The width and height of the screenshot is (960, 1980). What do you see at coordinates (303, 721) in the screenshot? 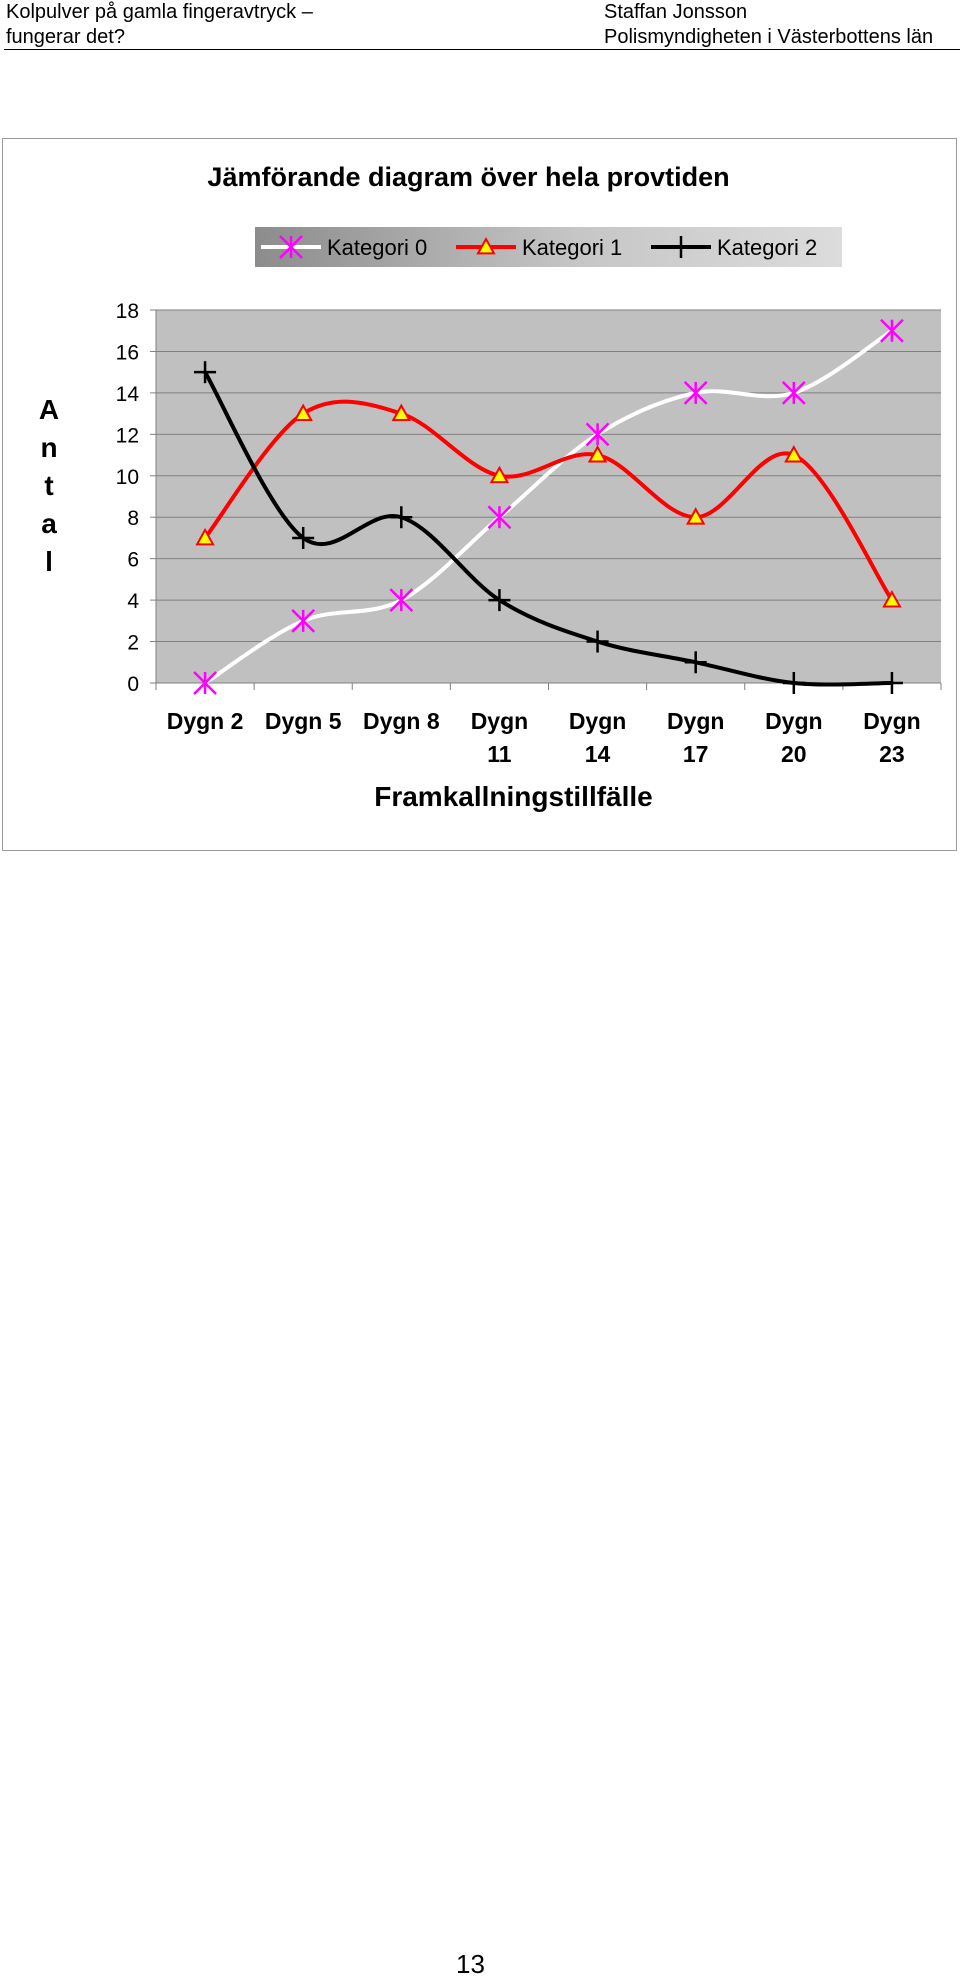
I see `x-category-label: Dygn 5` at bounding box center [303, 721].